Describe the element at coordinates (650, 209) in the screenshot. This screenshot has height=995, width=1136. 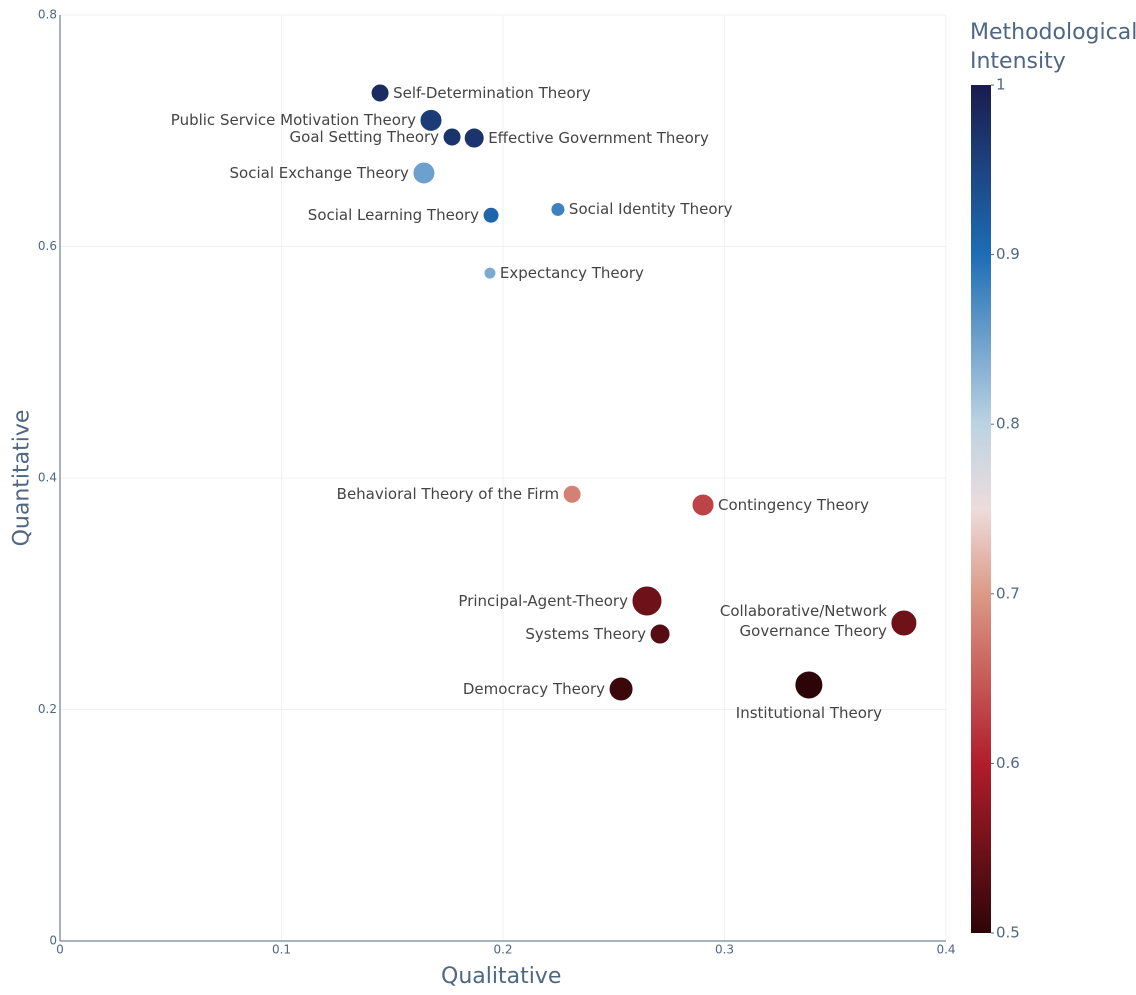
I see `point-label: Social Identity Theory` at that location.